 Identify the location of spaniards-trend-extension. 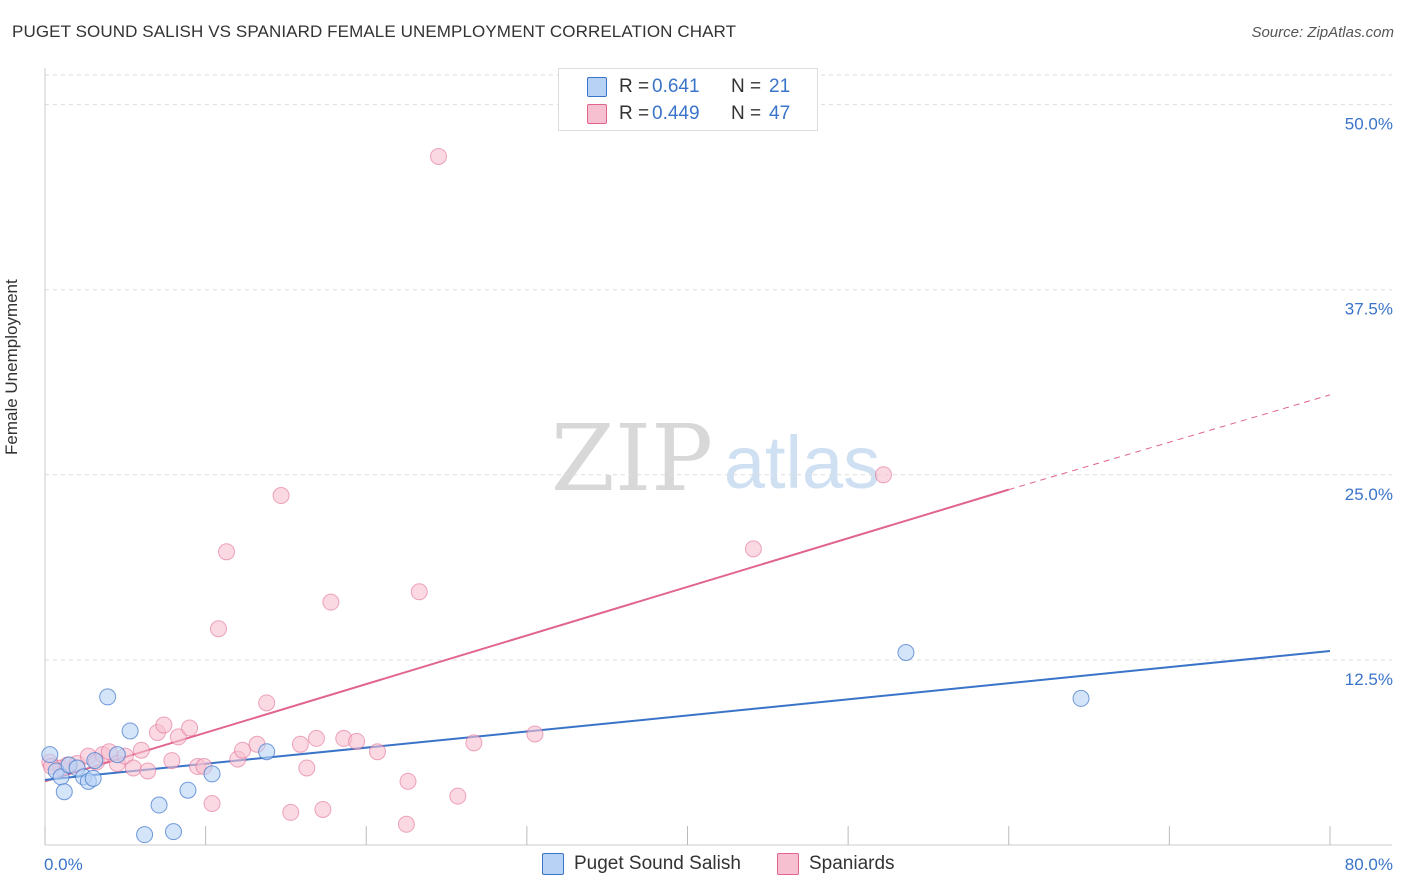
(1169, 442).